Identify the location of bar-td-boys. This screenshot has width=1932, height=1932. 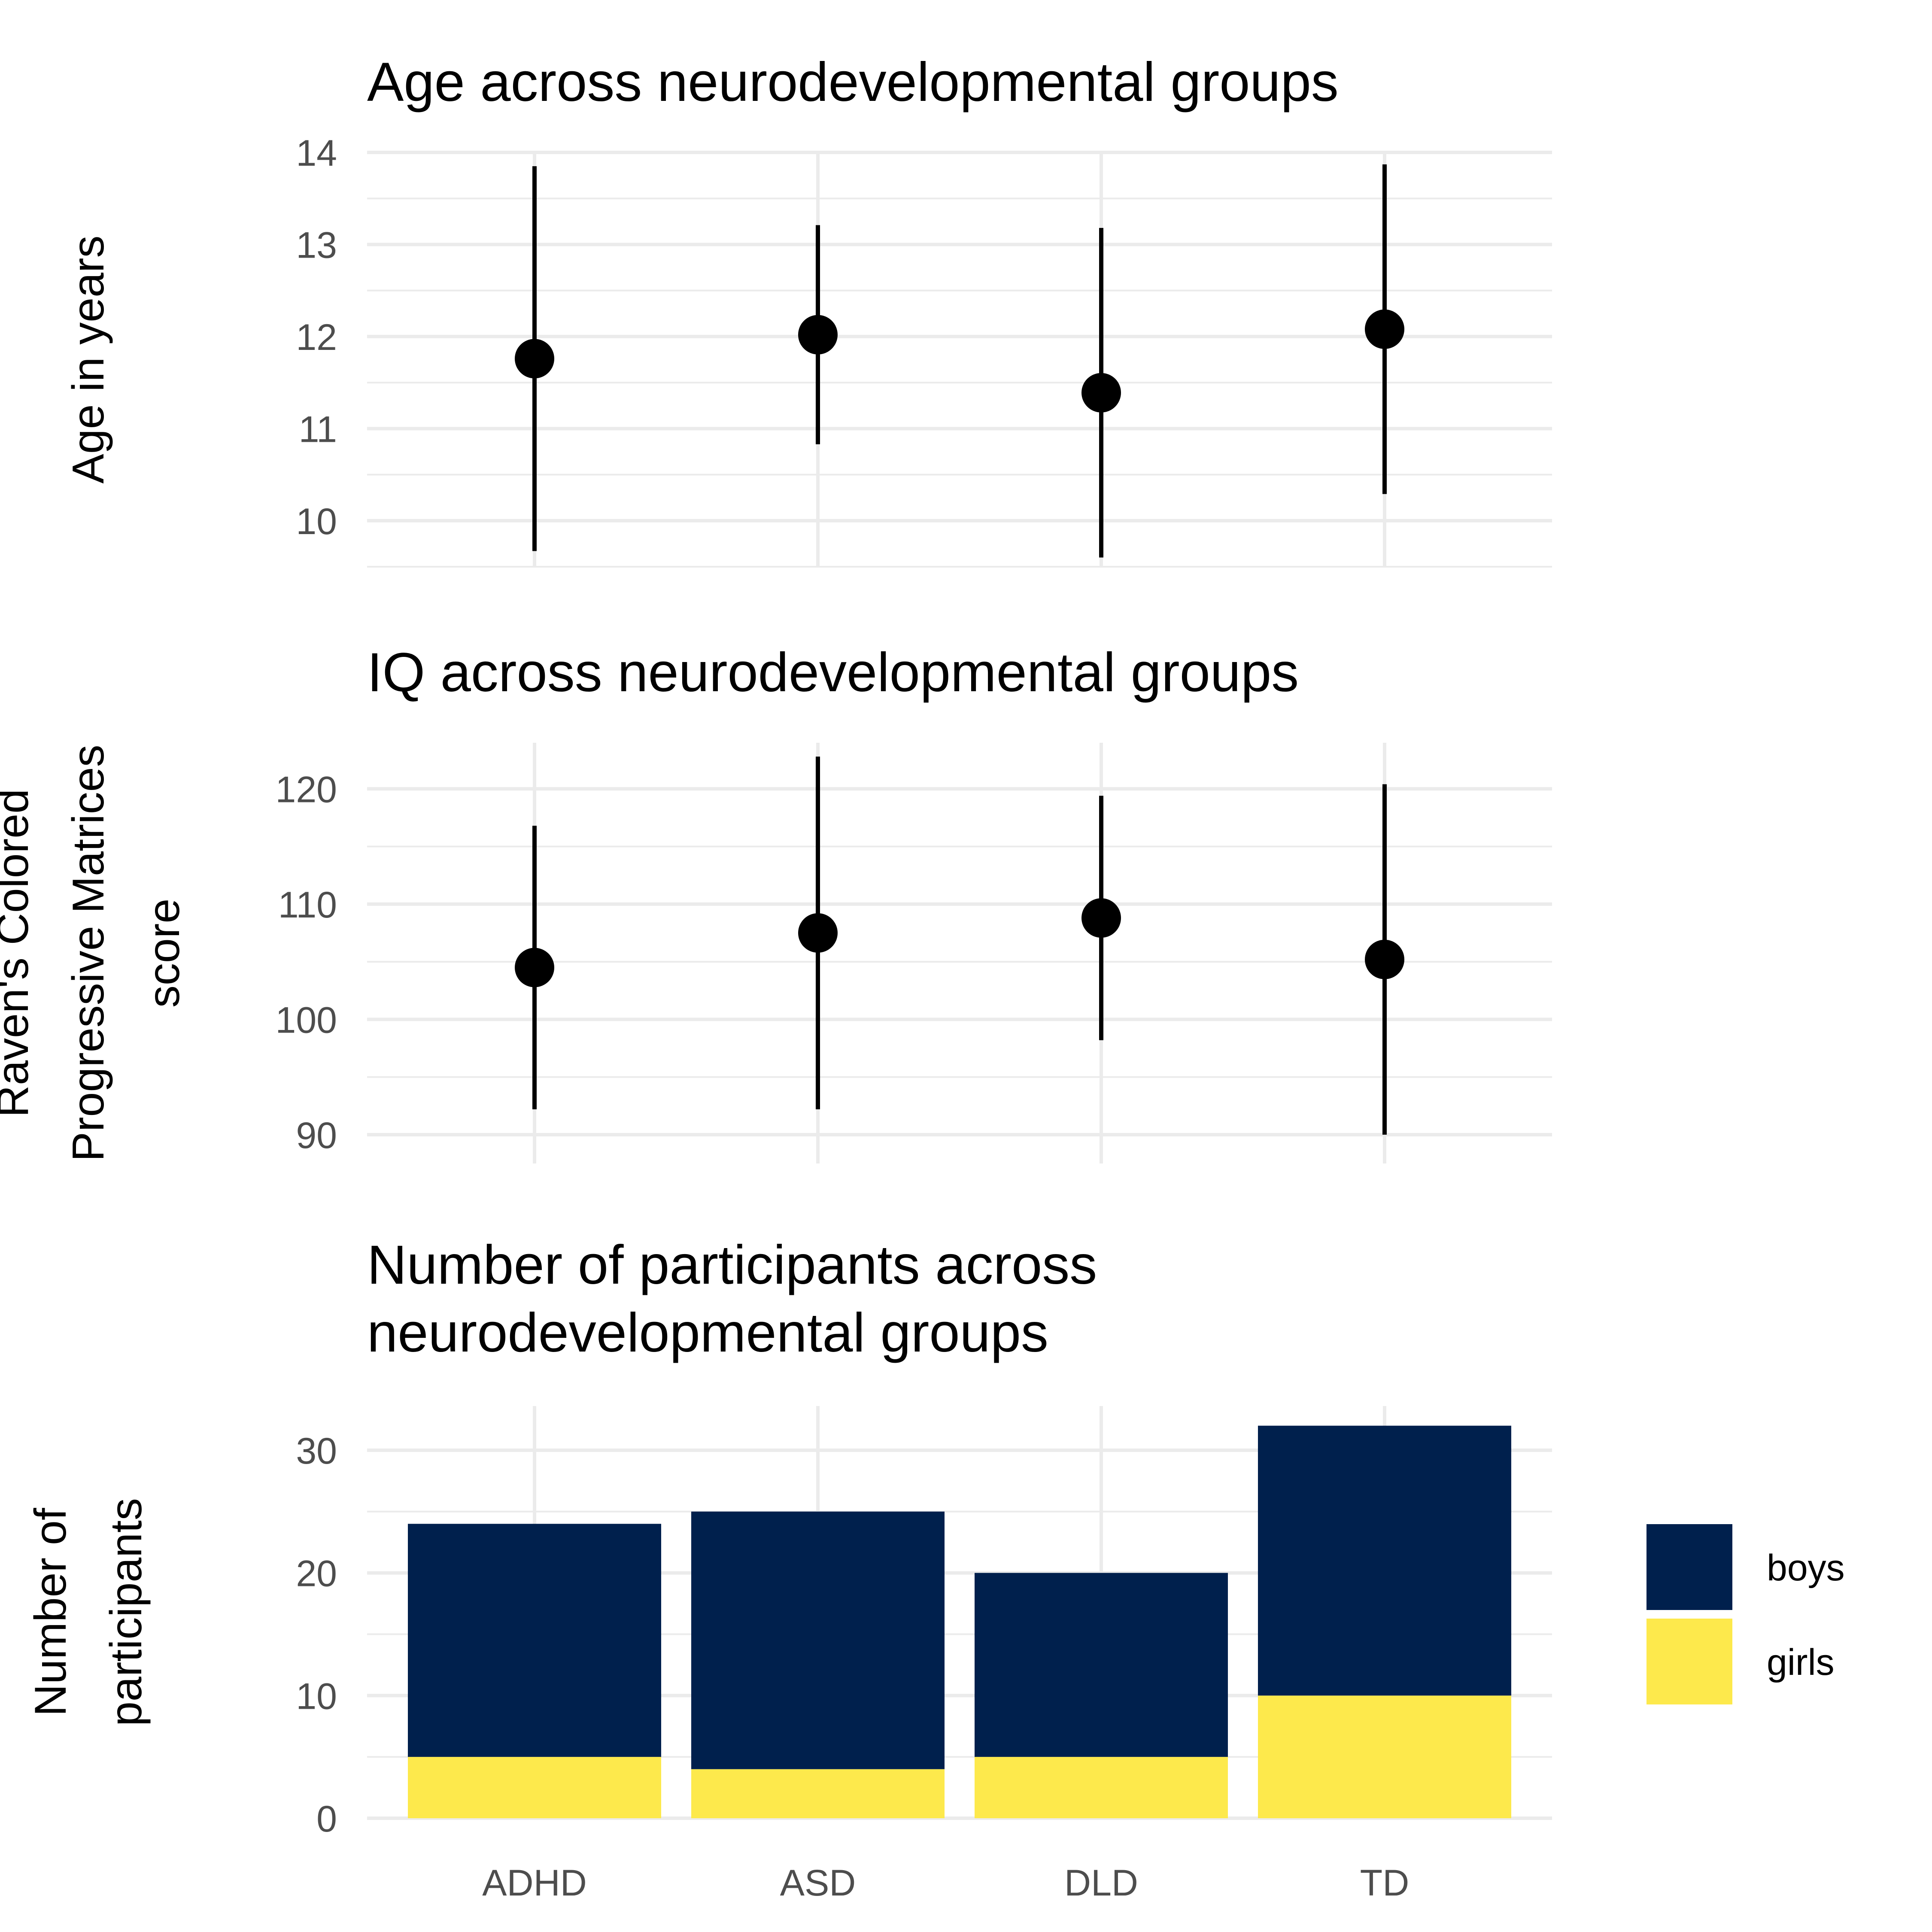
(1385, 1561).